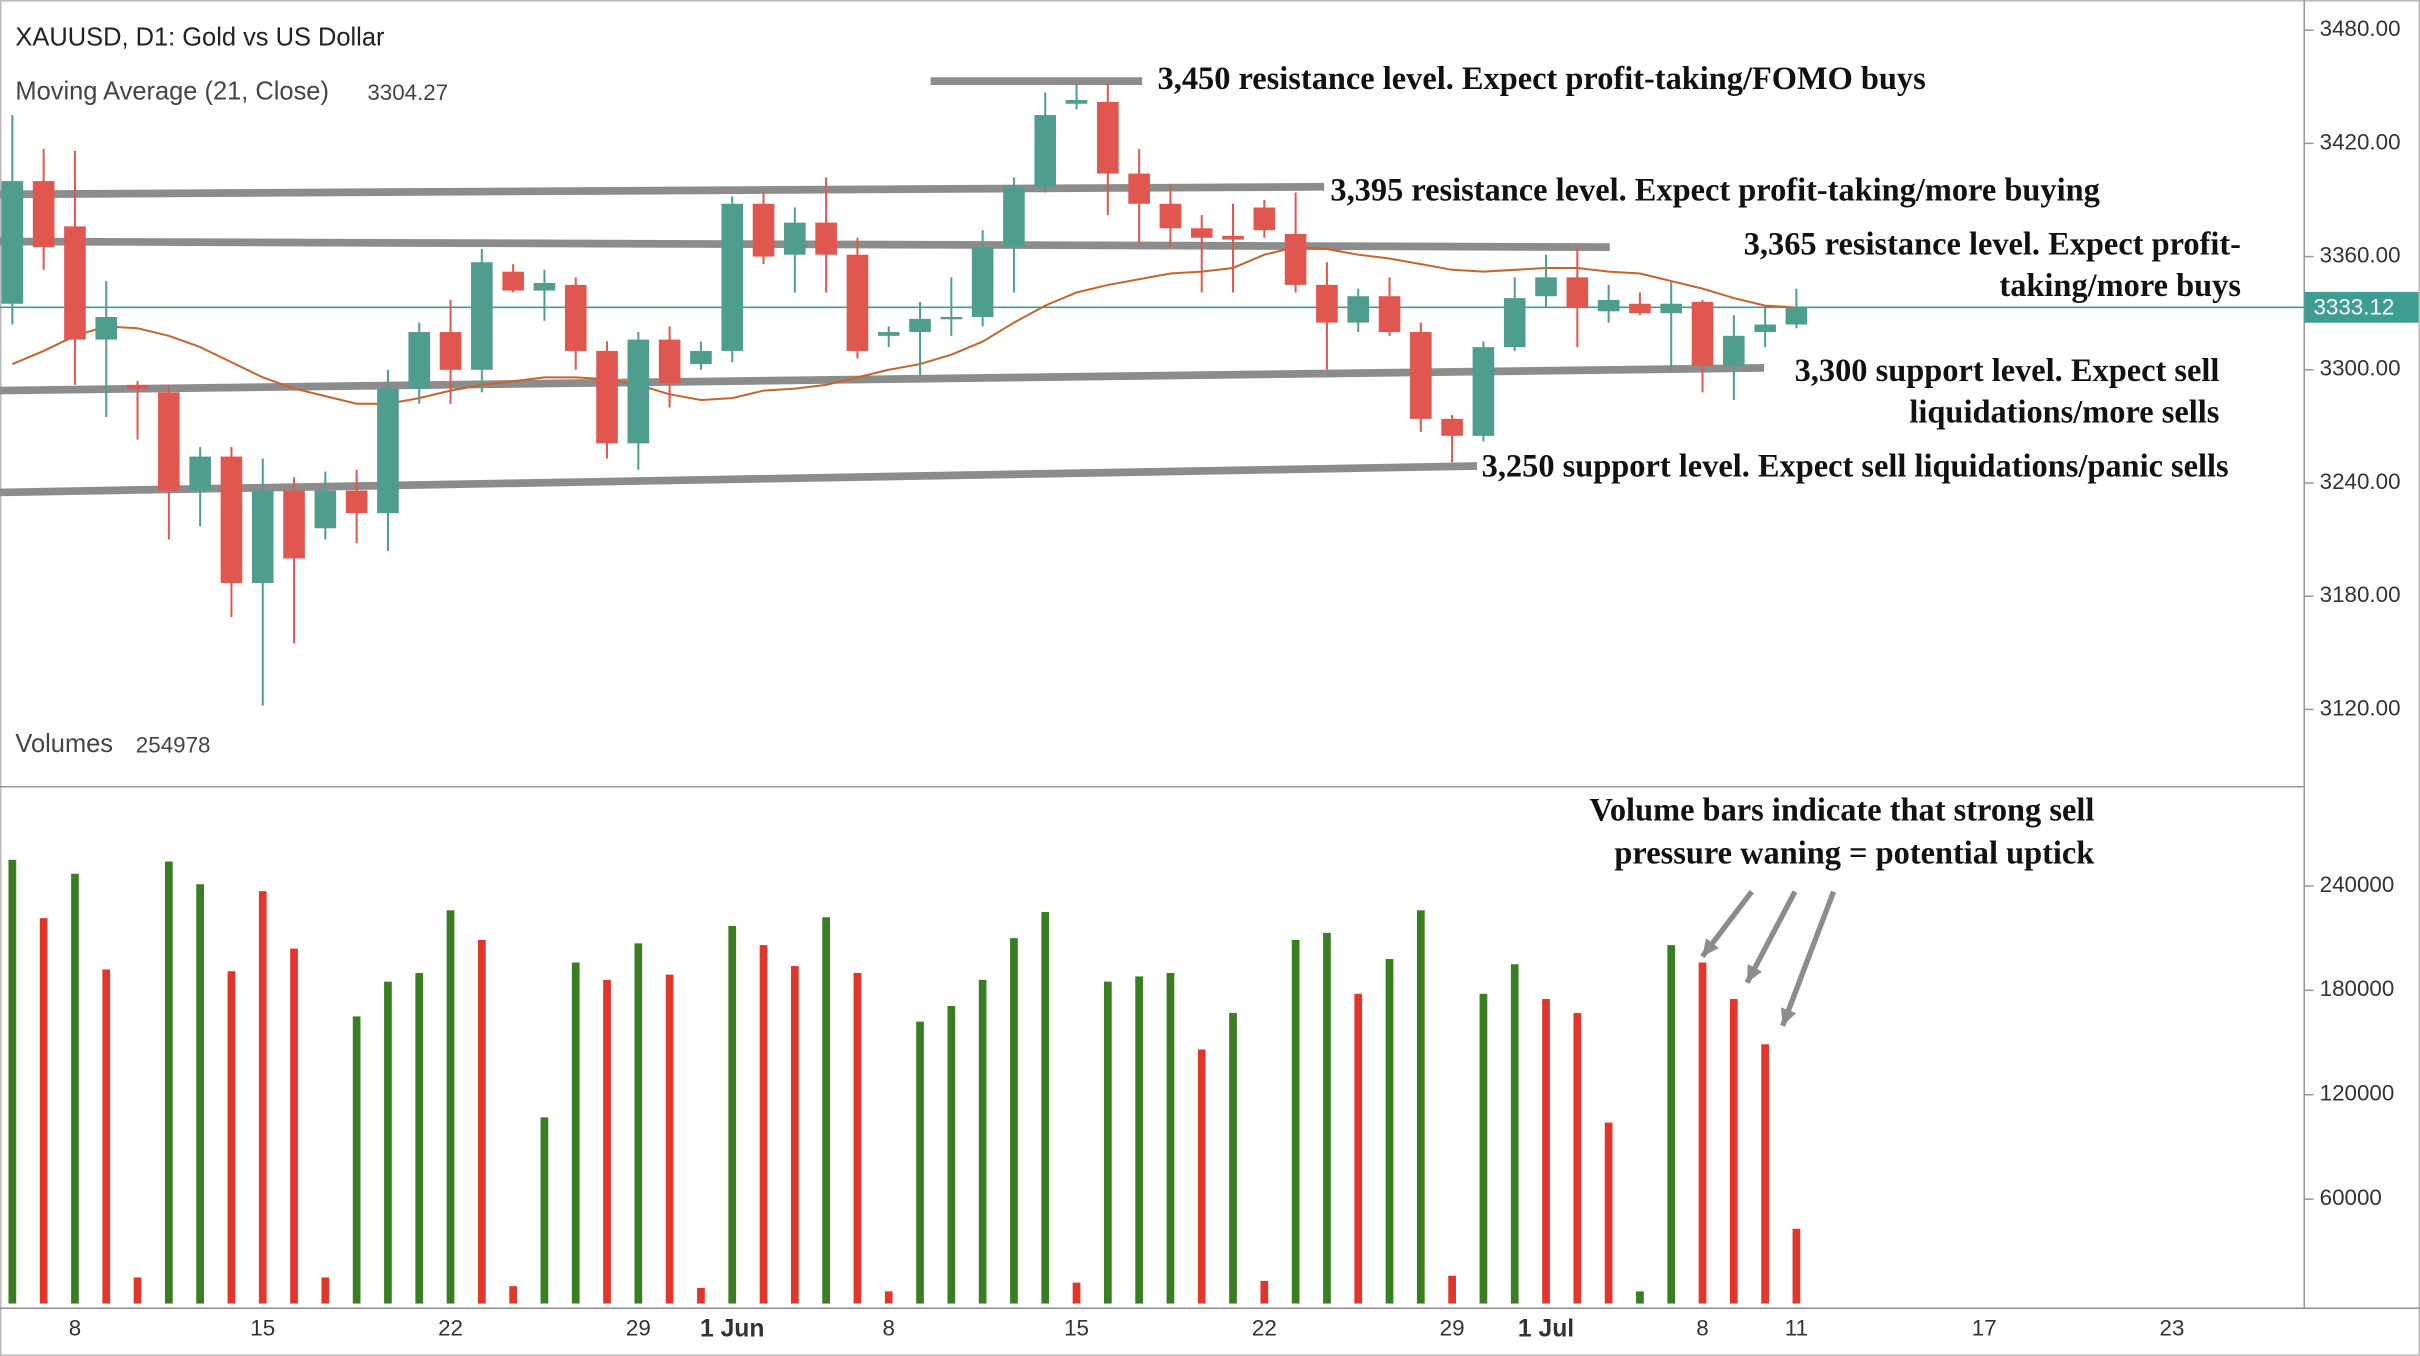  What do you see at coordinates (2360, 707) in the screenshot?
I see `y-tick-label: 3120.00` at bounding box center [2360, 707].